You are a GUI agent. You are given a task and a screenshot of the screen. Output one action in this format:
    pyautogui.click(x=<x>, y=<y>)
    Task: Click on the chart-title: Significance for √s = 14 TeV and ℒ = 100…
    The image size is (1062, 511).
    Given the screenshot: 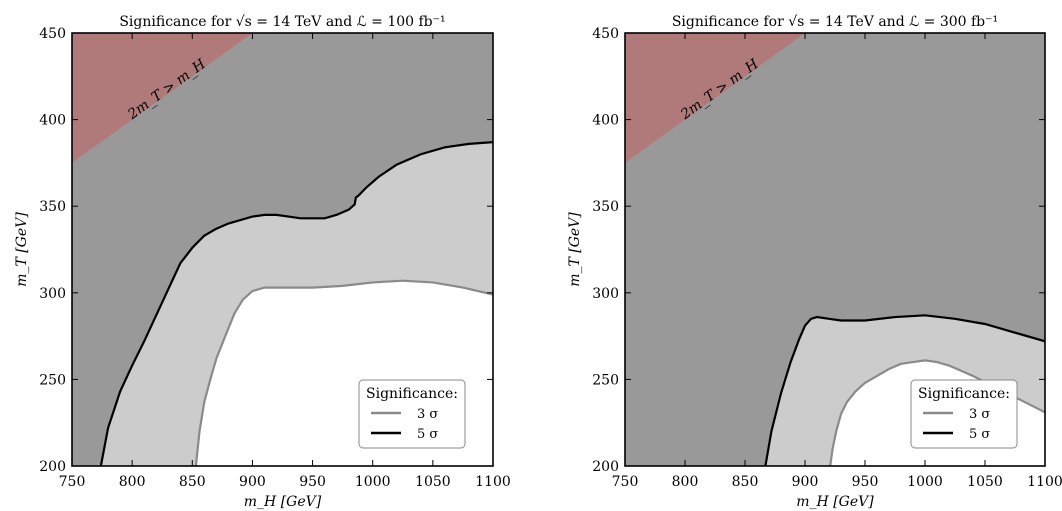 What is the action you would take?
    pyautogui.click(x=282, y=22)
    